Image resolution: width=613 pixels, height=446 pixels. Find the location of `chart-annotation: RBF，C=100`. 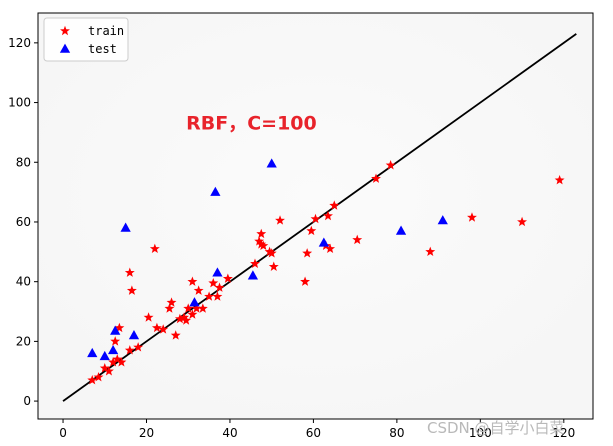

chart-annotation: RBF，C=100 is located at coordinates (251, 123).